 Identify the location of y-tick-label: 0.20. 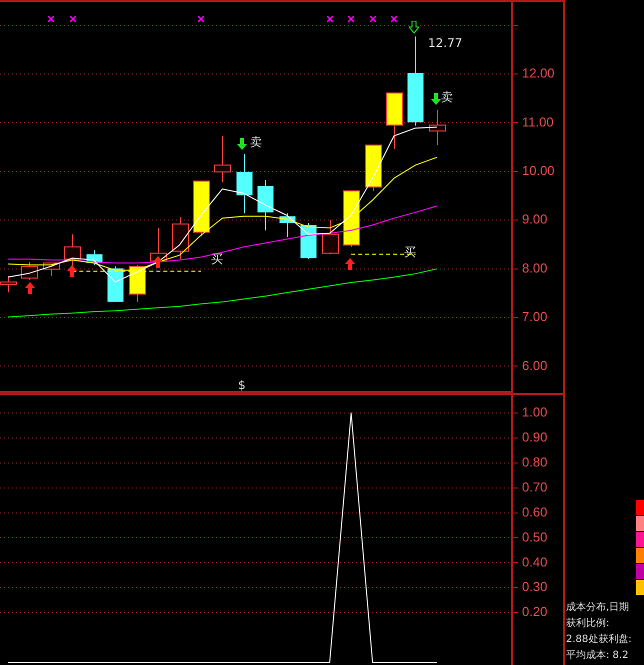
(535, 612).